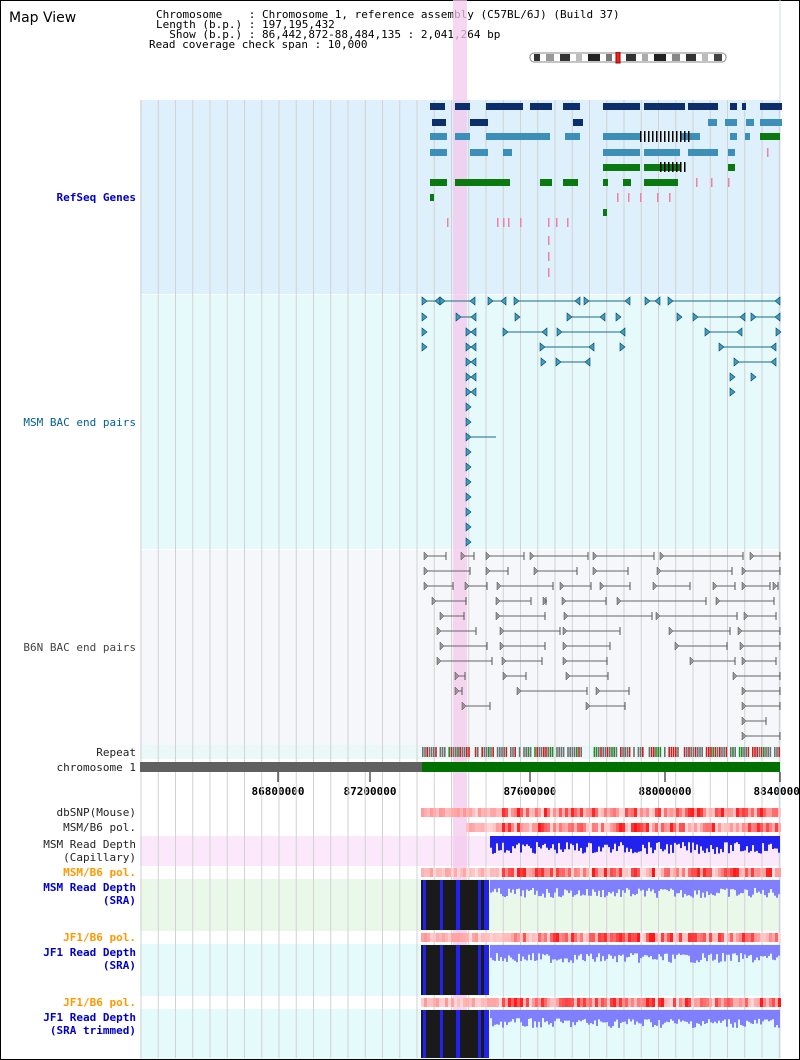 This screenshot has width=800, height=1060. Describe the element at coordinates (99, 937) in the screenshot. I see `jf1-b6-pol-label: JF1/B6 pol.` at that location.